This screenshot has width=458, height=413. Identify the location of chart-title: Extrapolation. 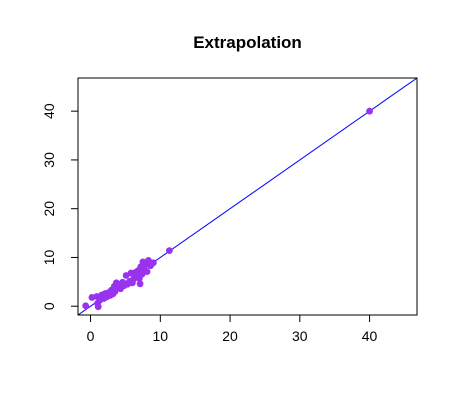
(247, 42).